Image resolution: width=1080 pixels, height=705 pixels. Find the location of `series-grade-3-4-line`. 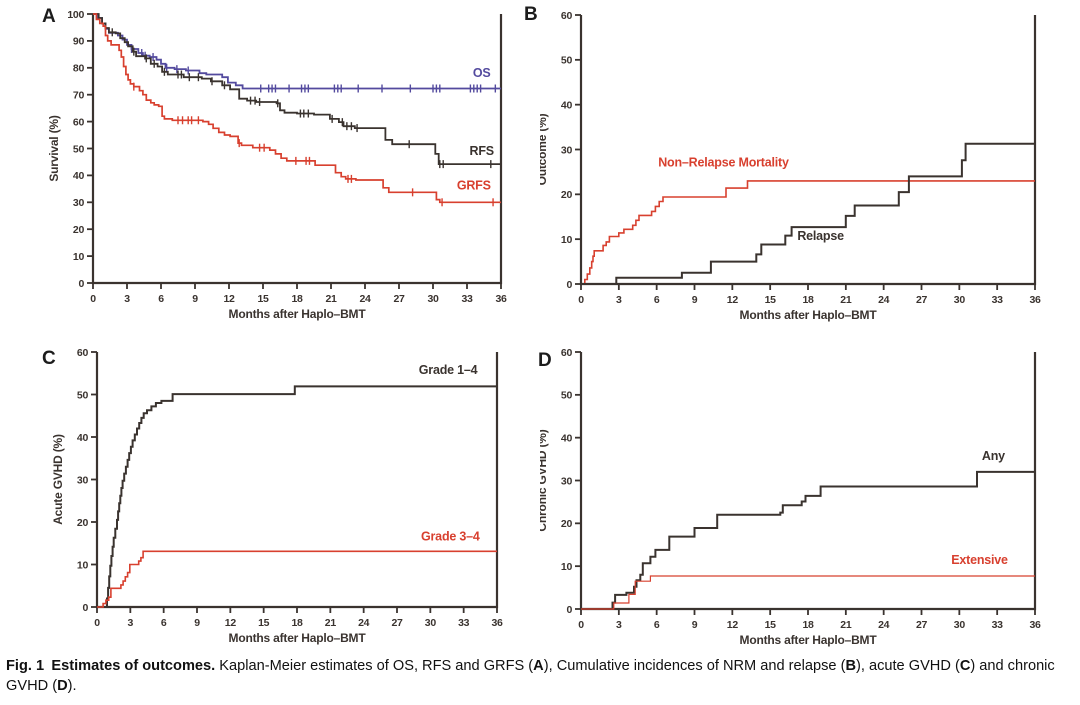

series-grade-3-4-line is located at coordinates (297, 579).